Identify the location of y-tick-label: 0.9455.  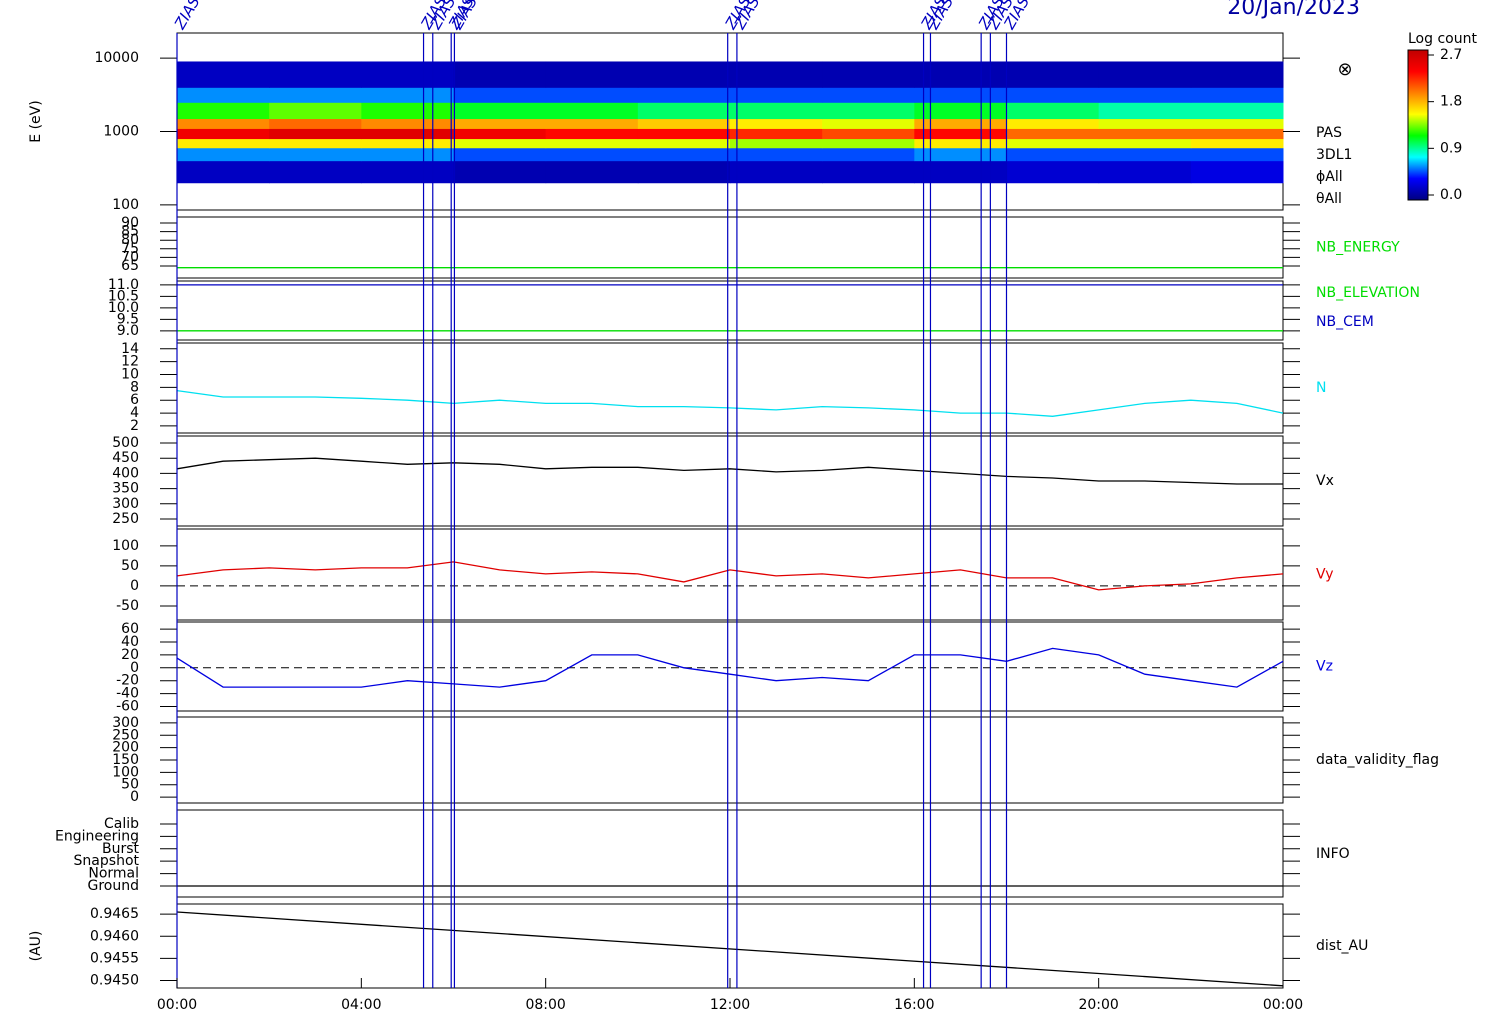
(114, 958).